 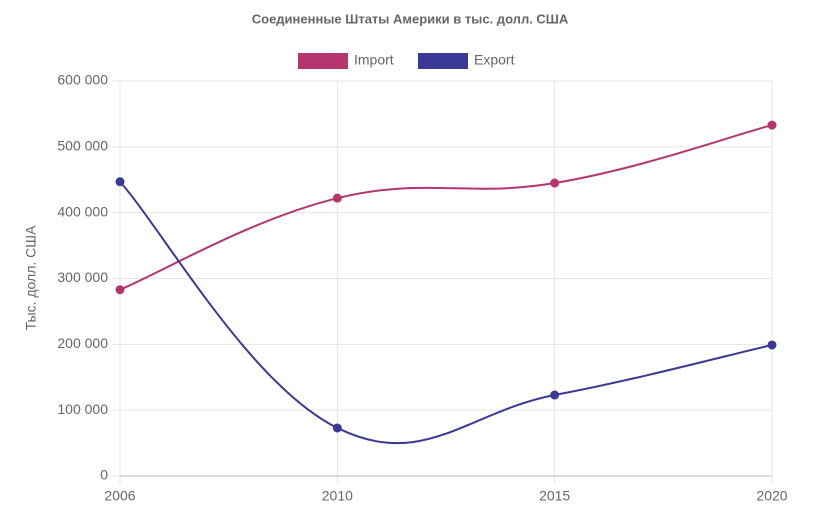 What do you see at coordinates (31, 277) in the screenshot?
I see `y-axis-label: Тыс. долл. США` at bounding box center [31, 277].